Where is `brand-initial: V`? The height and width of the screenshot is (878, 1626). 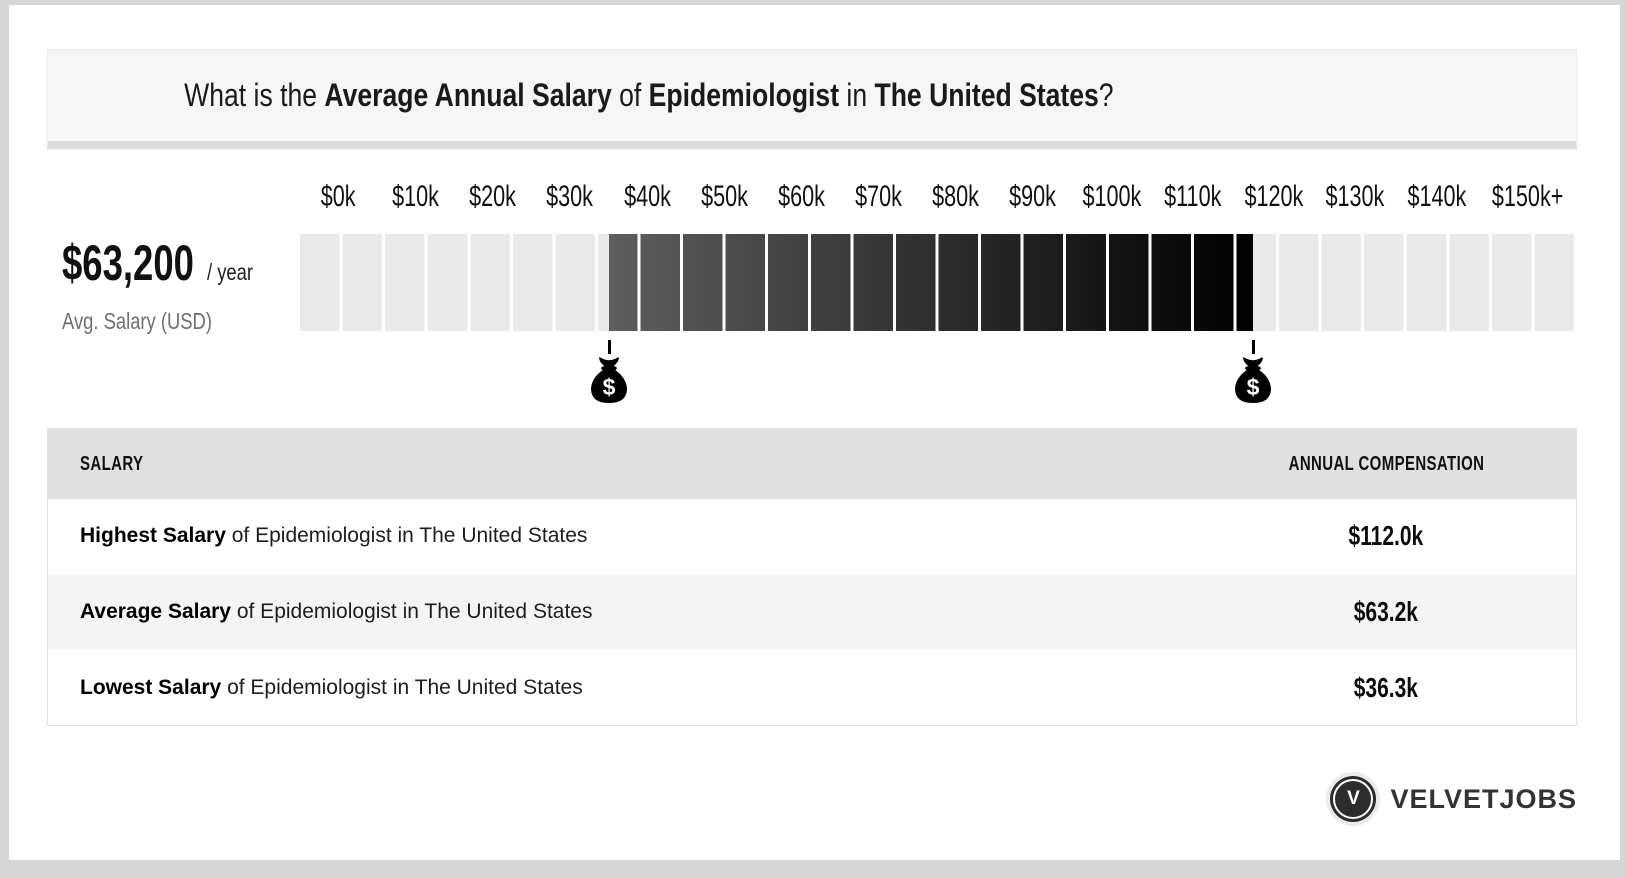
brand-initial: V is located at coordinates (1353, 798).